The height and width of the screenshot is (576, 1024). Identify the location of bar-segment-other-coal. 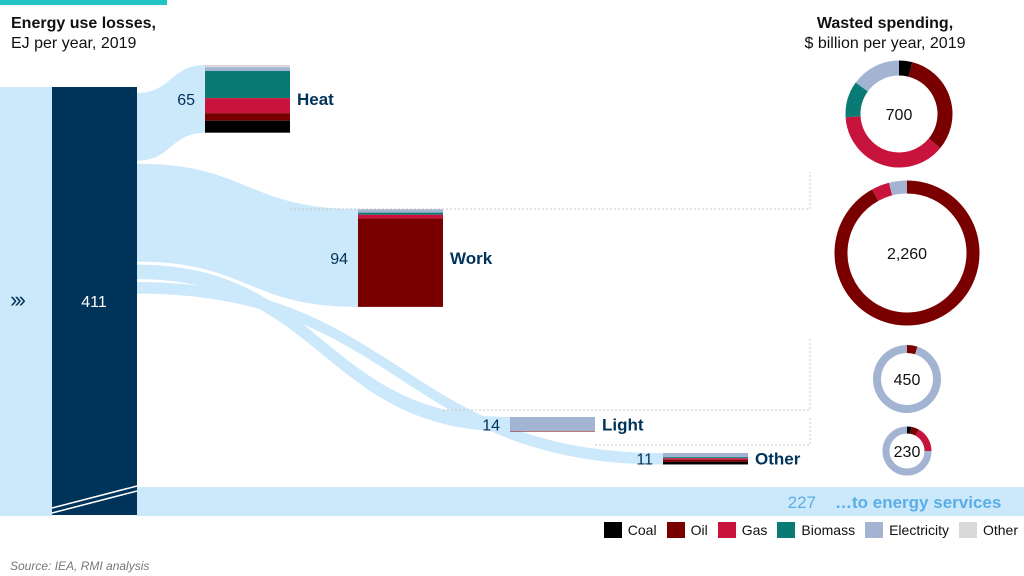
(705, 463).